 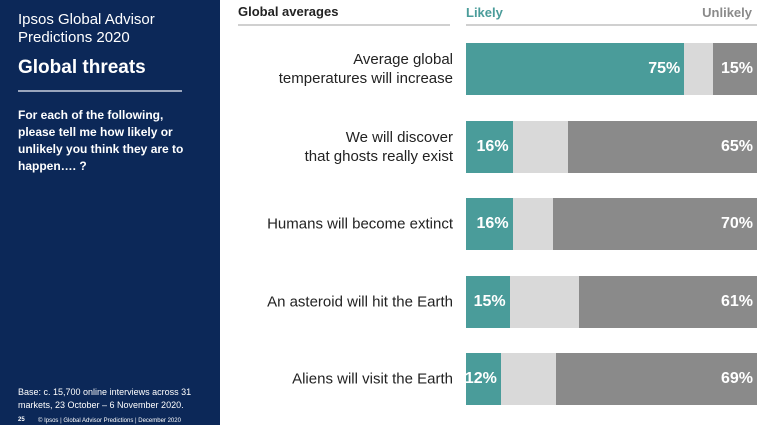 I want to click on category-label: Aliens will visit the Earth, so click(x=372, y=379).